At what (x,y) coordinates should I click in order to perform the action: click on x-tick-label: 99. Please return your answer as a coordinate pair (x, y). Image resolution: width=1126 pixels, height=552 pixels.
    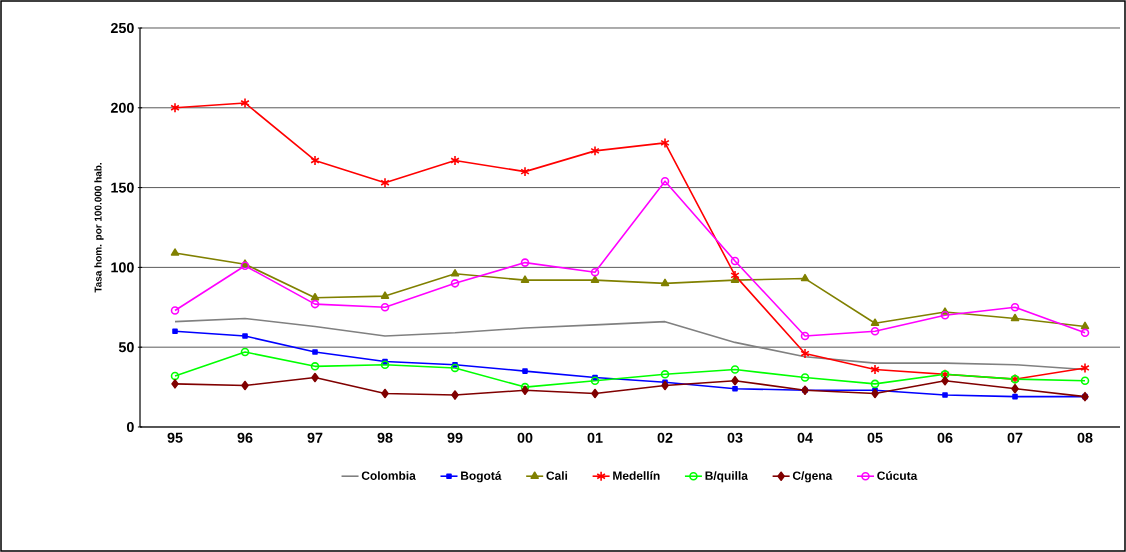
    Looking at the image, I should click on (455, 437).